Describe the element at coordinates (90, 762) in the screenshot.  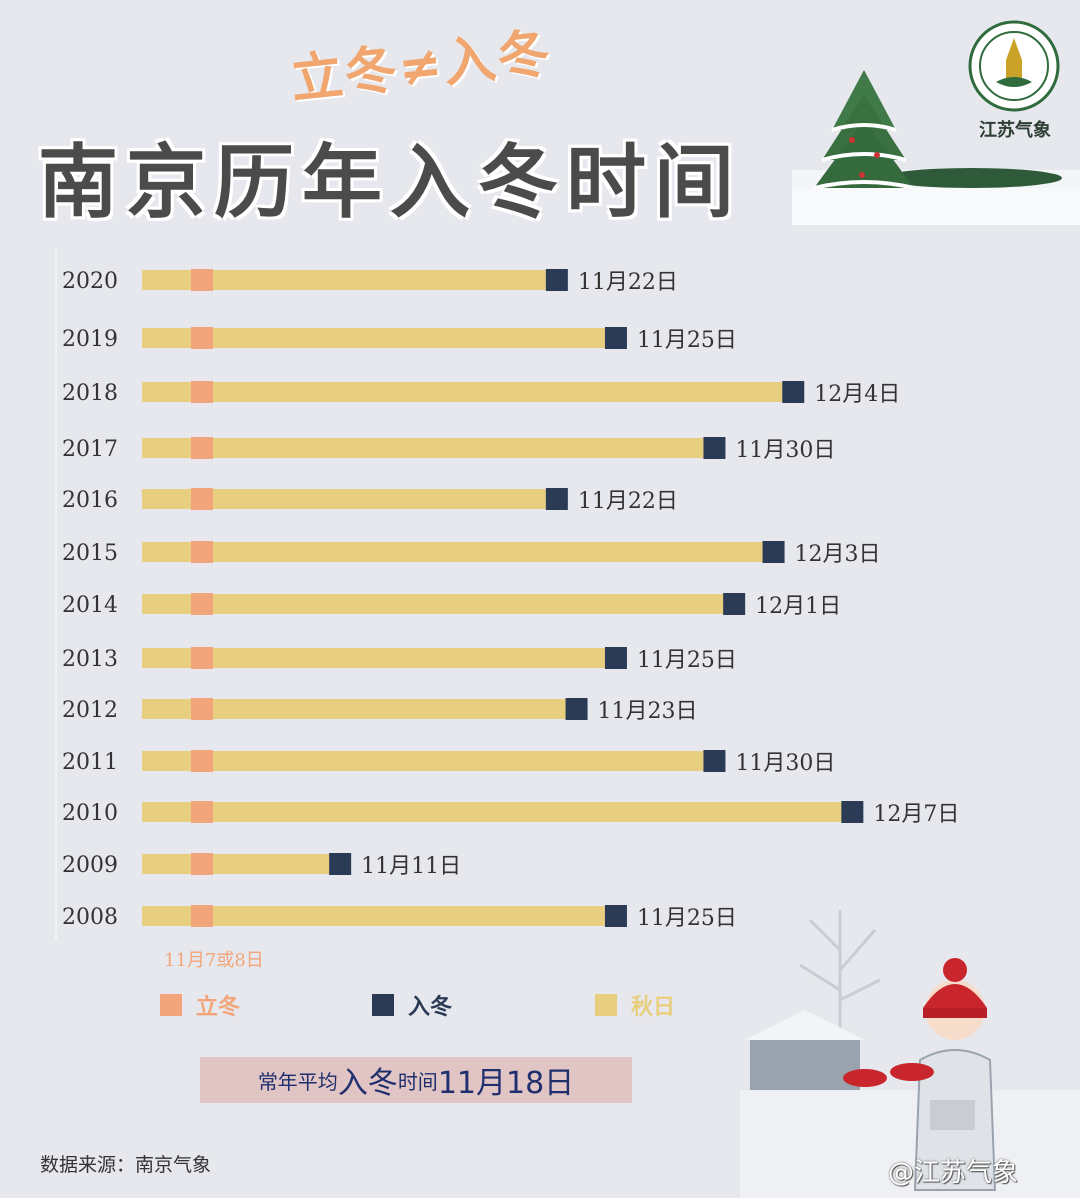
I see `year-label: 2011` at that location.